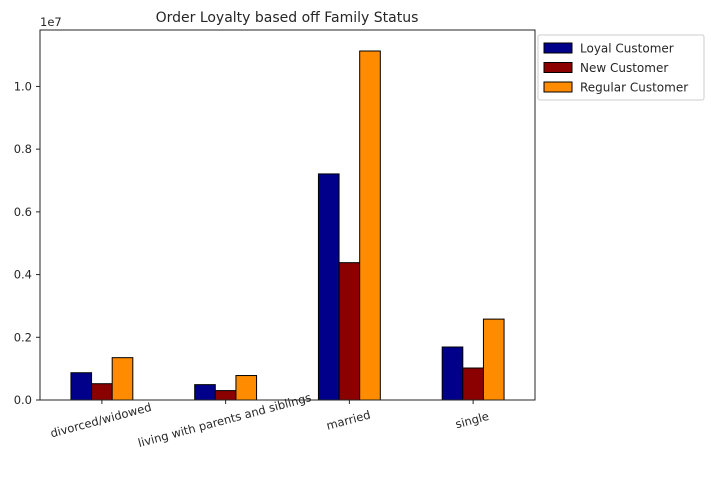 This screenshot has height=480, width=711. Describe the element at coordinates (624, 68) in the screenshot. I see `legend-label: New Customer` at that location.